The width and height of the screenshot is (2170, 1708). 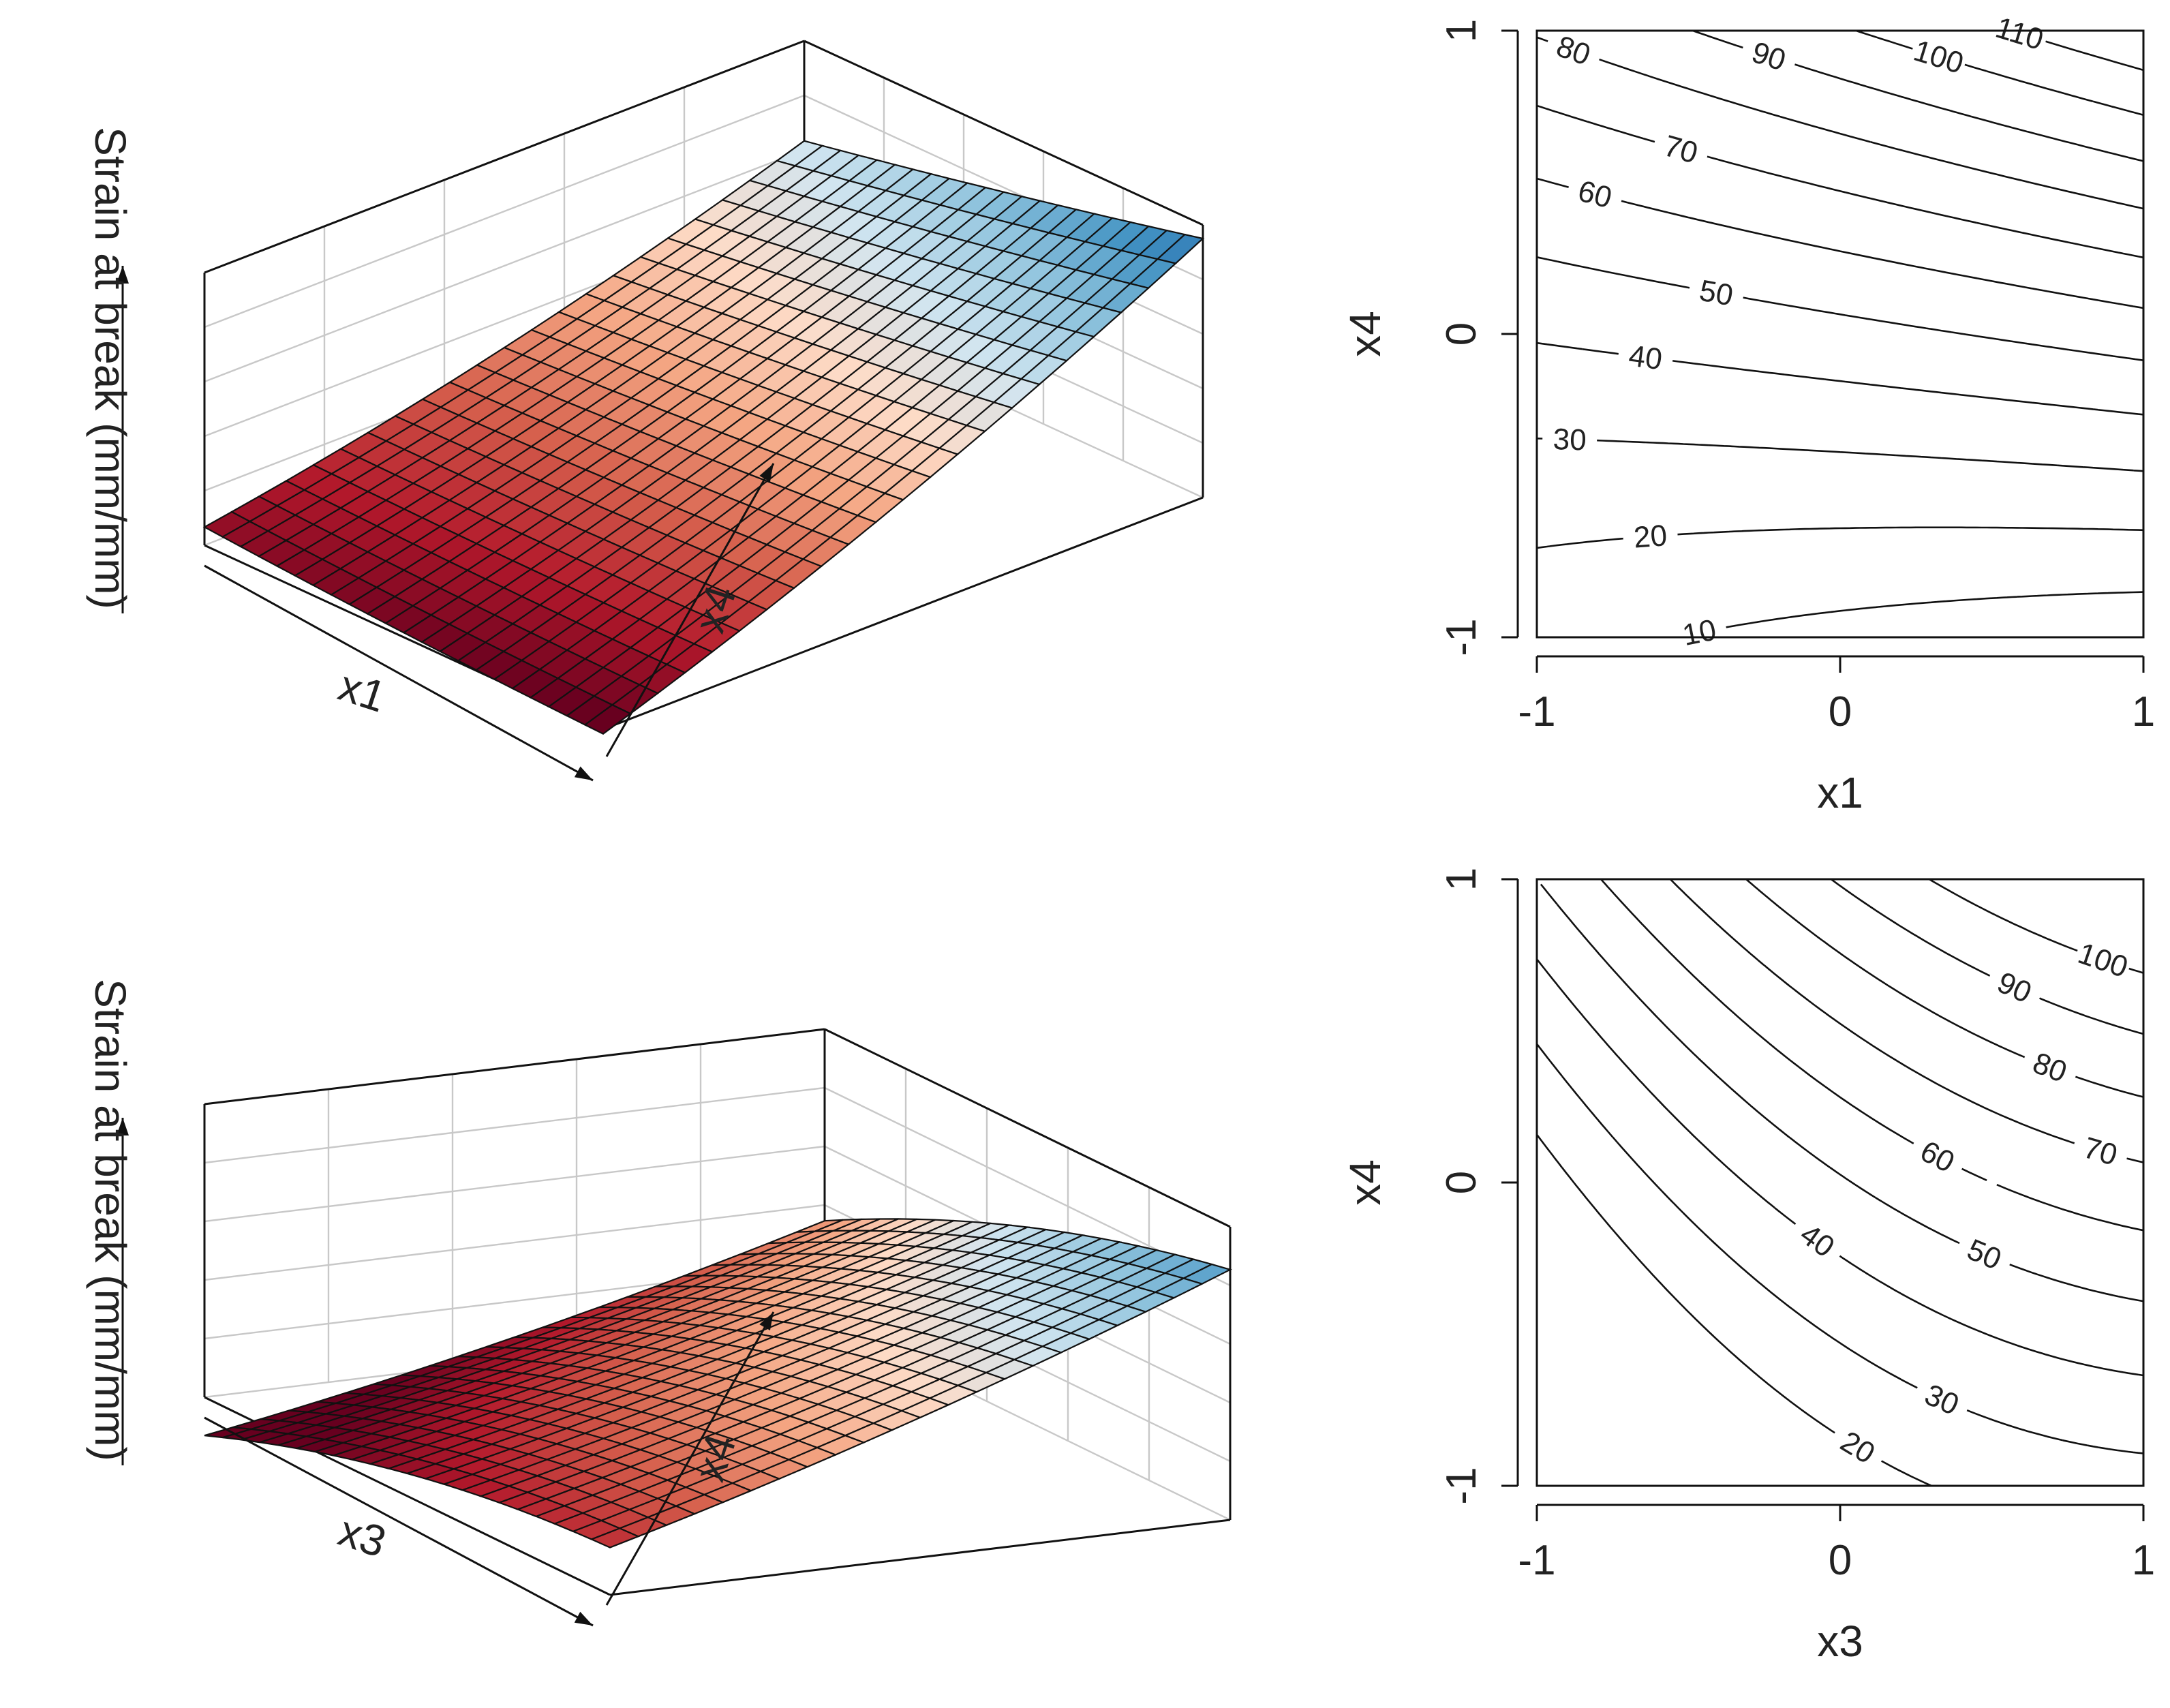 I want to click on surface-mesh, so click(x=718, y=1383).